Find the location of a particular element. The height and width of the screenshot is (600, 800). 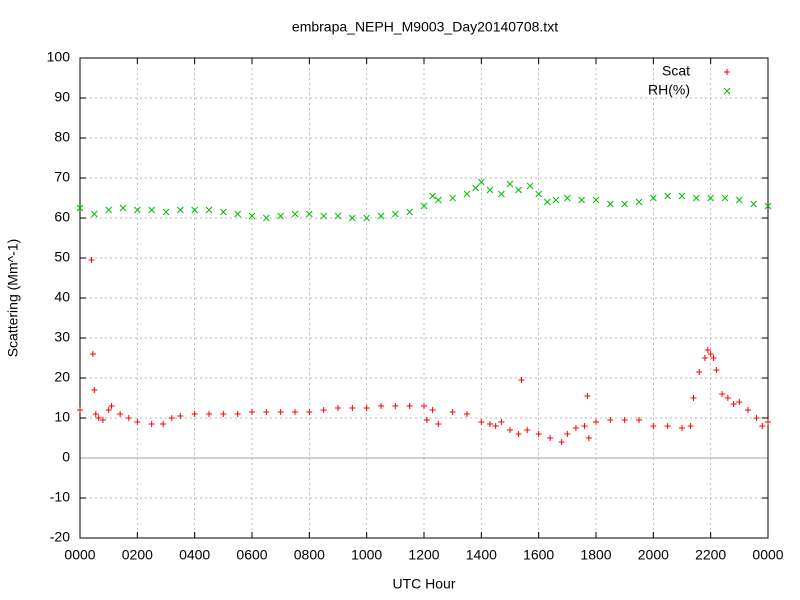

y-tick-label: 70 is located at coordinates (62, 177).